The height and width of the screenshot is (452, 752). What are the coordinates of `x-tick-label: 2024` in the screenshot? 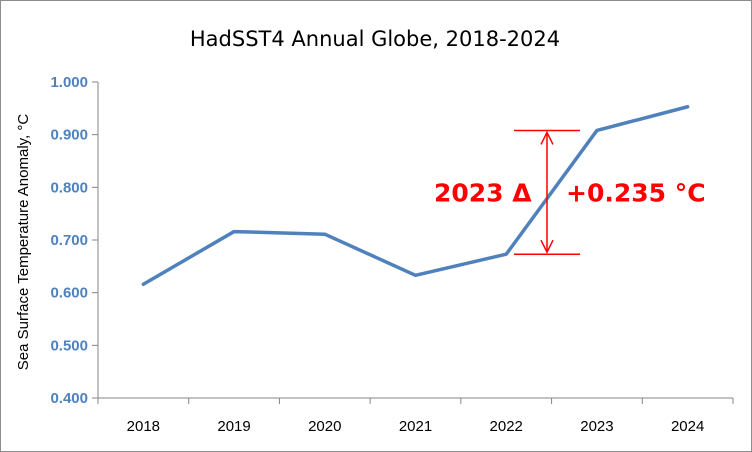 It's located at (687, 426).